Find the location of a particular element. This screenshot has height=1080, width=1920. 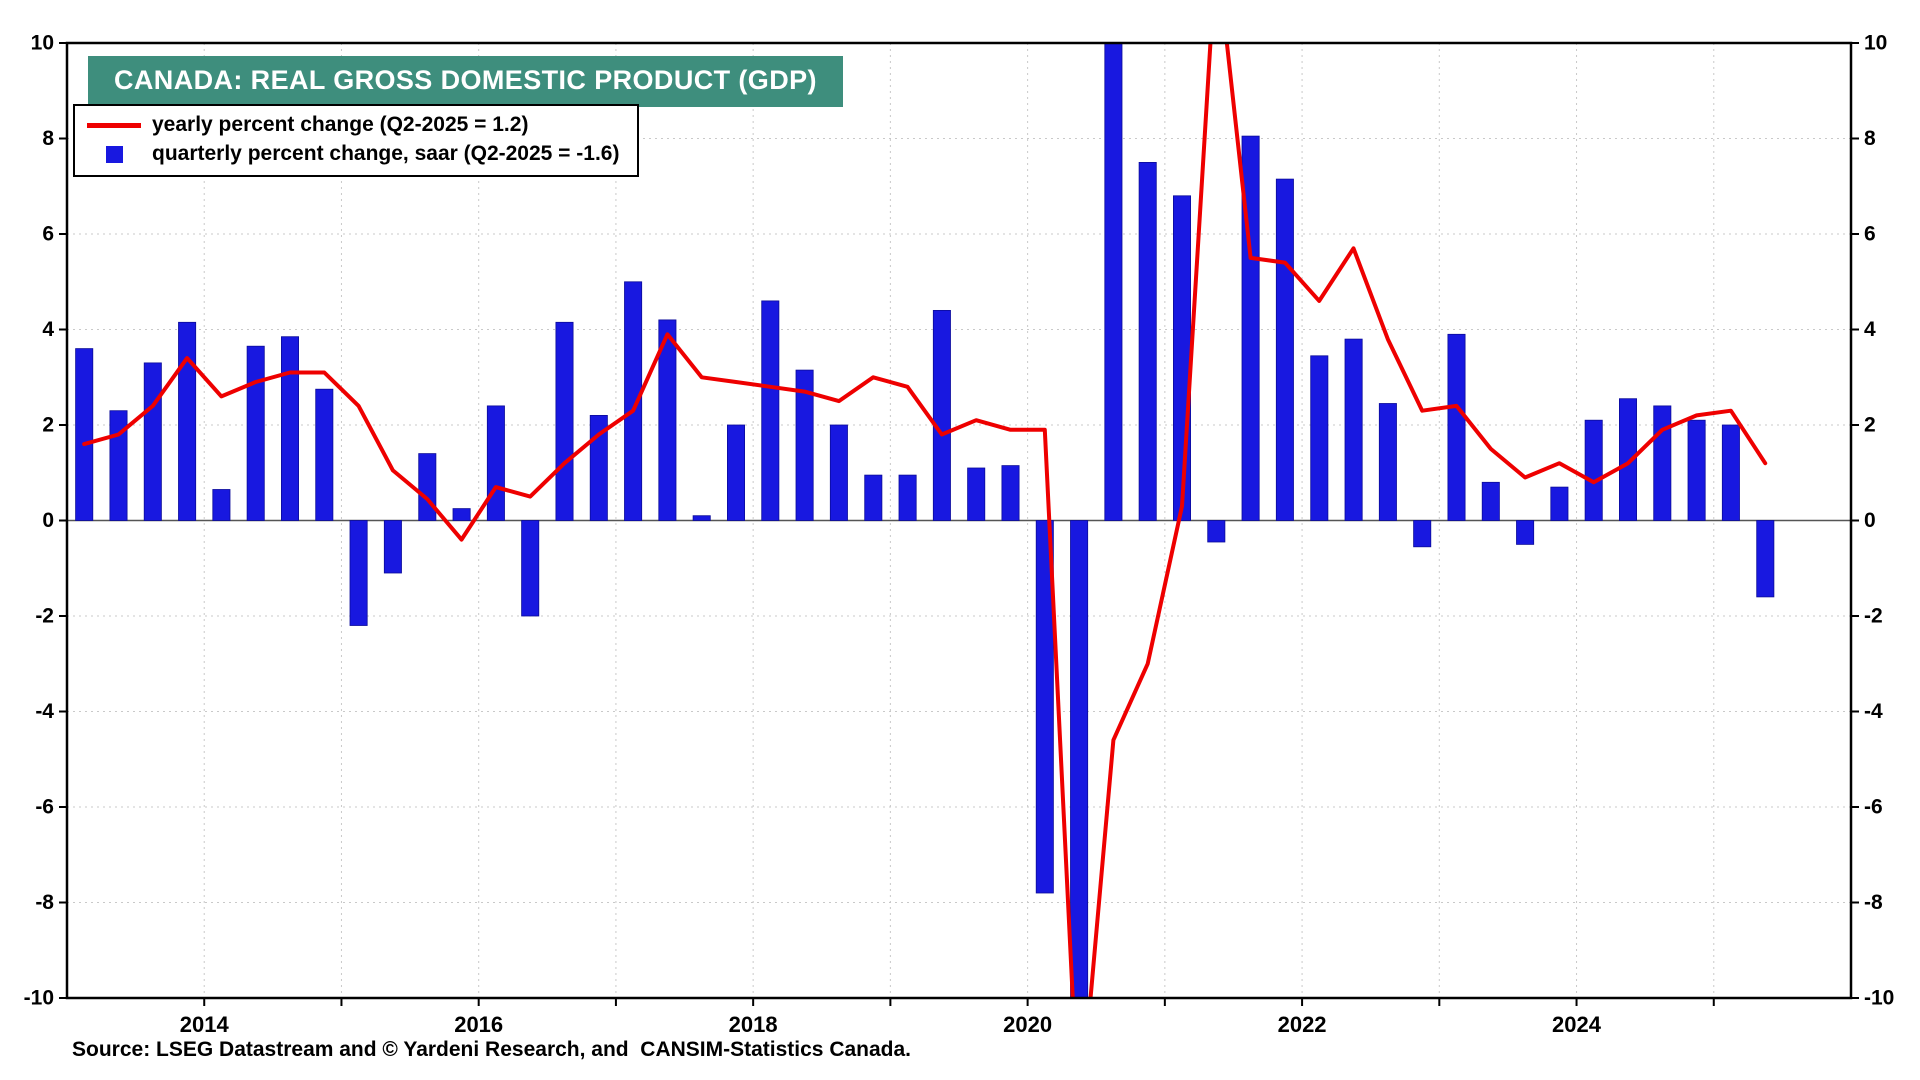

legend-line-swatch is located at coordinates (114, 125).